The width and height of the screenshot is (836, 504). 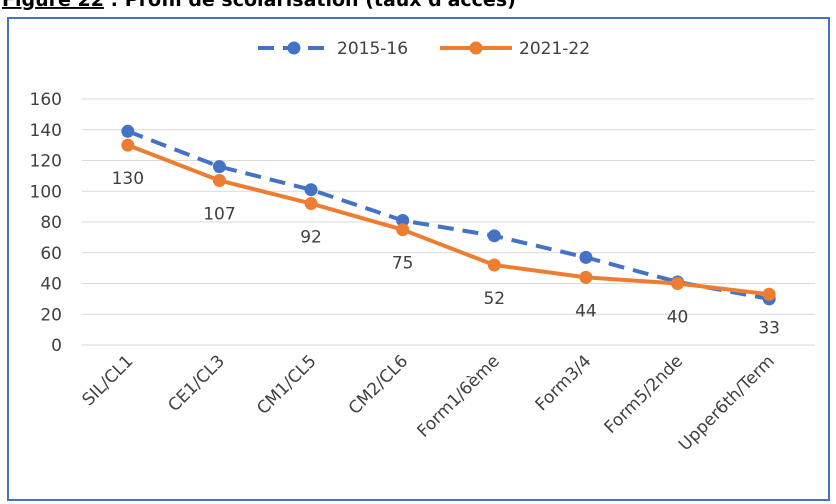 I want to click on data-label: 130, so click(x=128, y=179).